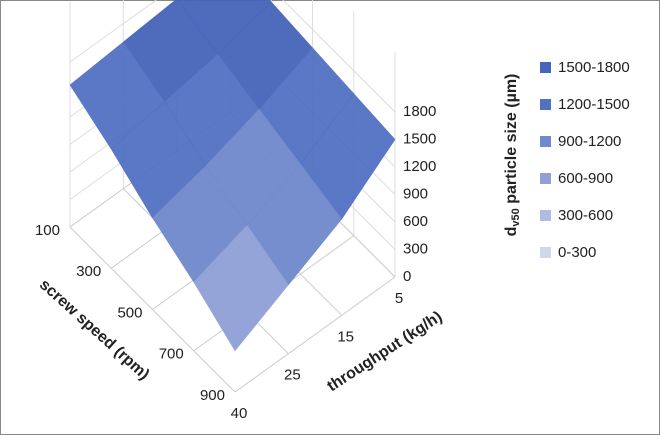 The width and height of the screenshot is (660, 440). I want to click on z-tick-label: 1200, so click(419, 166).